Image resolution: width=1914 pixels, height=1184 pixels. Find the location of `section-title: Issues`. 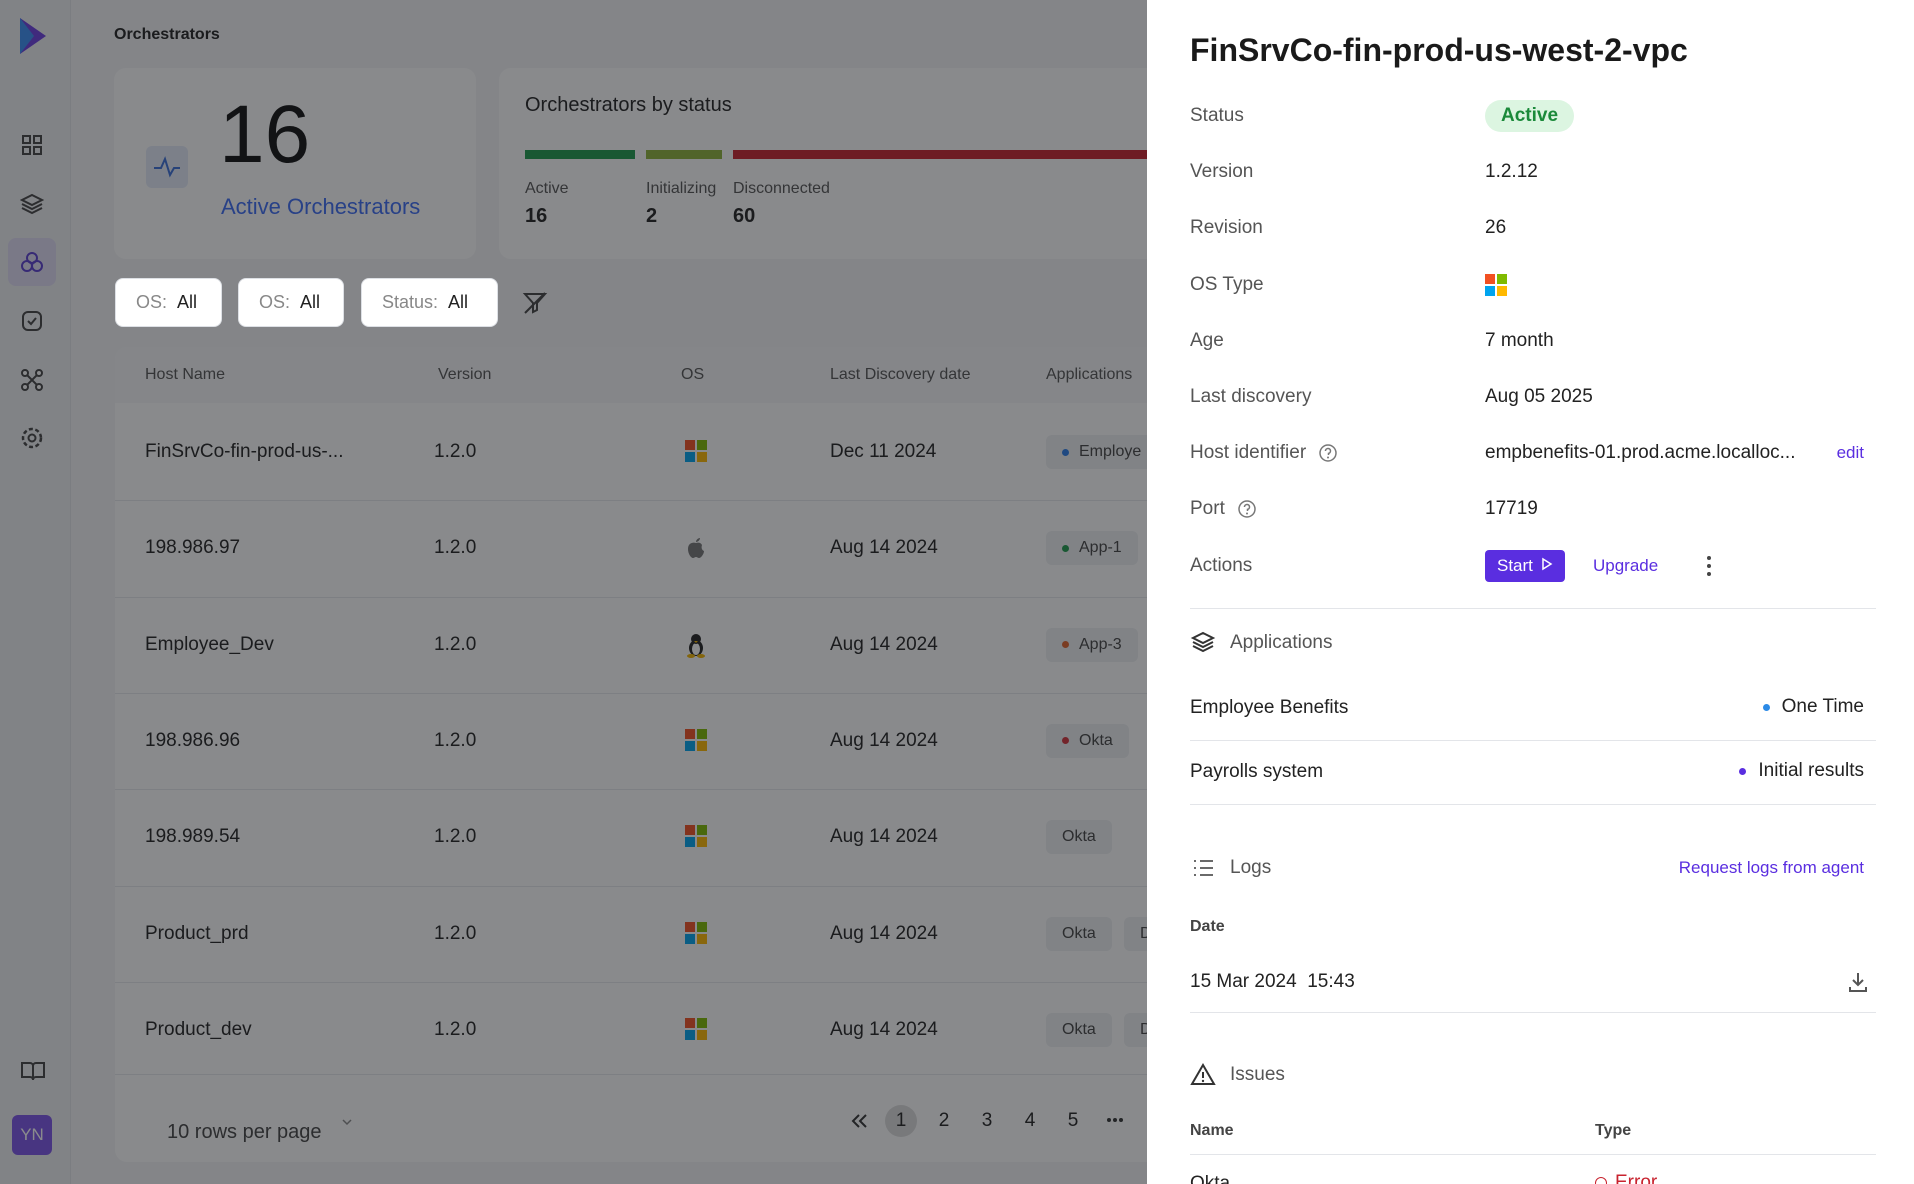

section-title: Issues is located at coordinates (1257, 1074).